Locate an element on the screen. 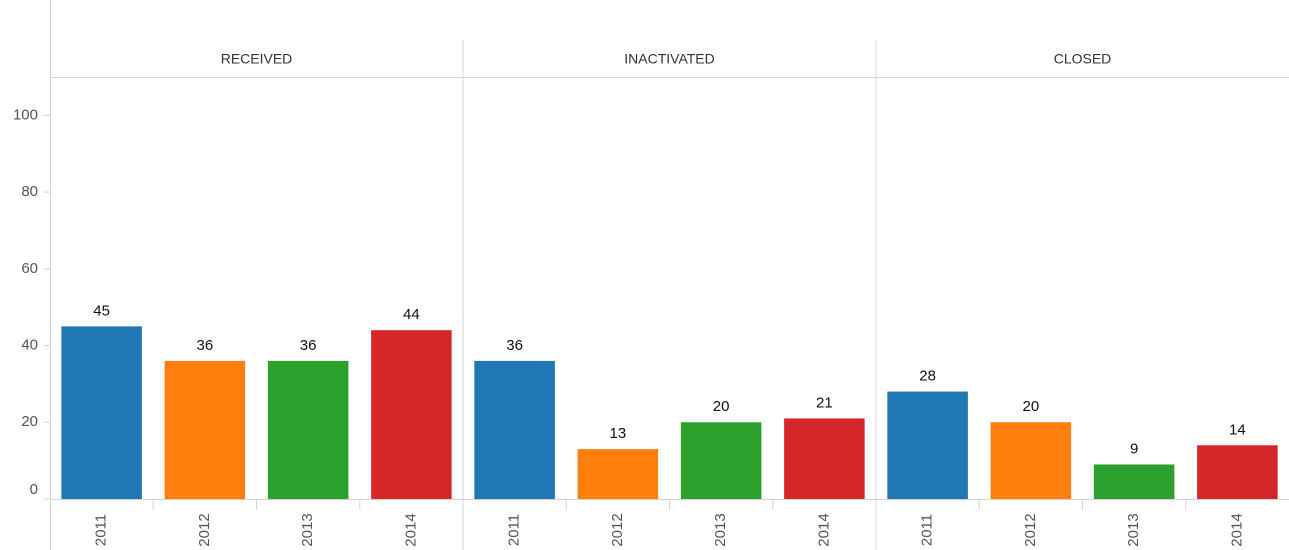 This screenshot has width=1289, height=550. value-label: 45 is located at coordinates (101, 310).